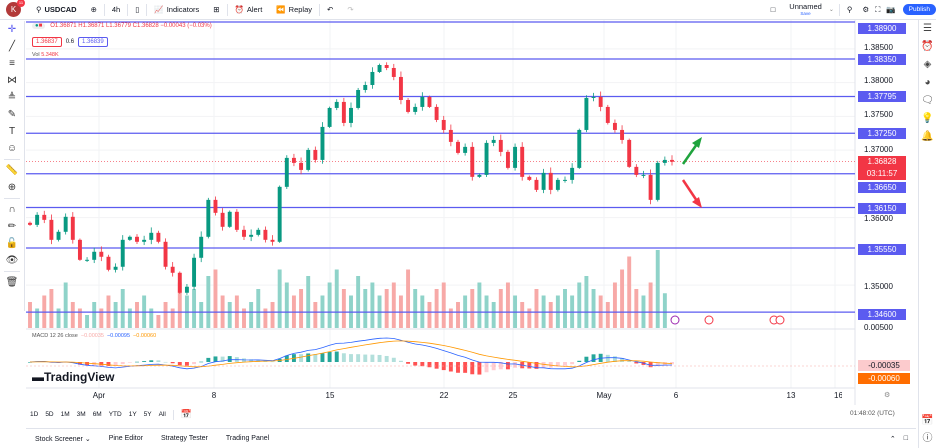 Image resolution: width=936 pixels, height=448 pixels. Describe the element at coordinates (12, 226) in the screenshot. I see `lock-drawing-icon: ✏` at that location.